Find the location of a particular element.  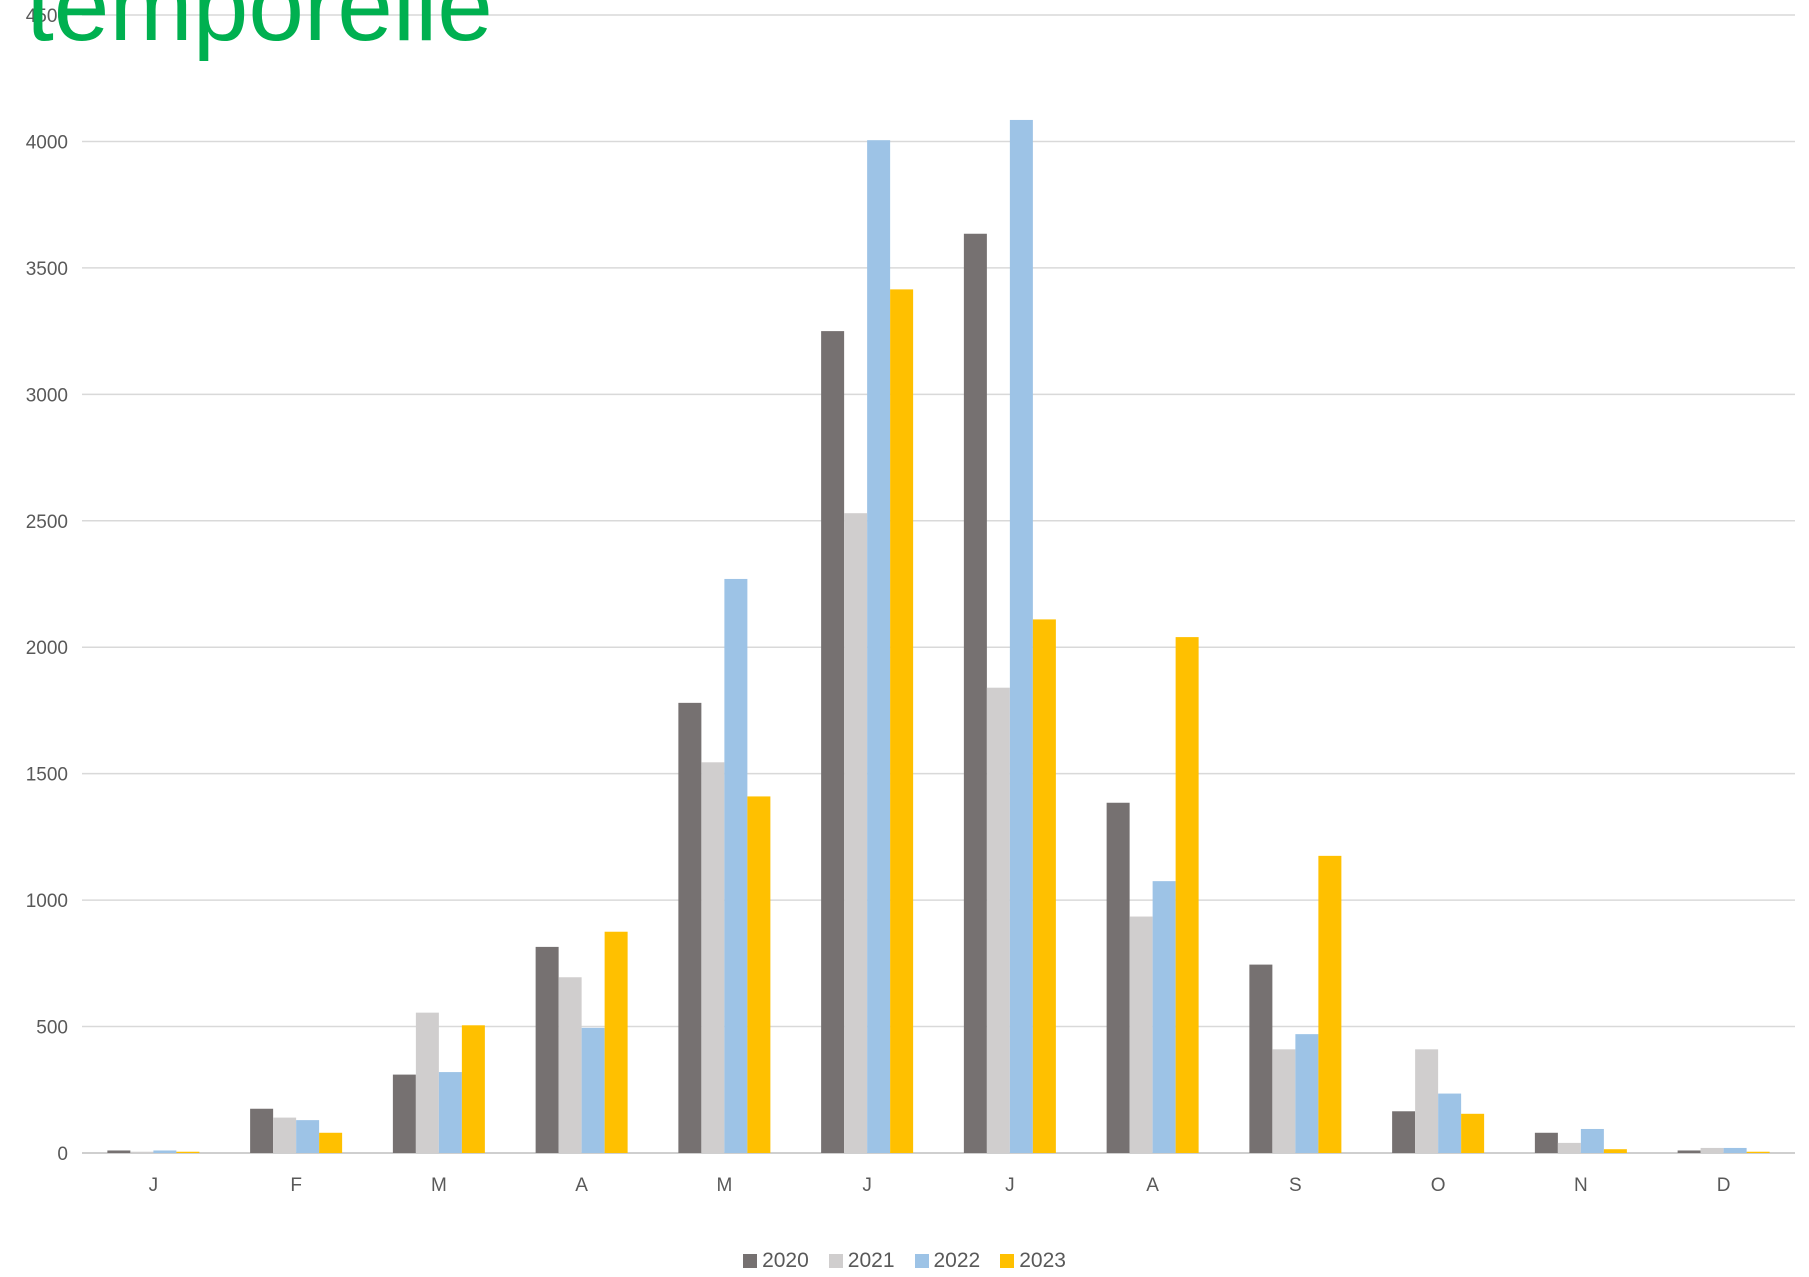

legend-item: 2020 is located at coordinates (776, 1261).